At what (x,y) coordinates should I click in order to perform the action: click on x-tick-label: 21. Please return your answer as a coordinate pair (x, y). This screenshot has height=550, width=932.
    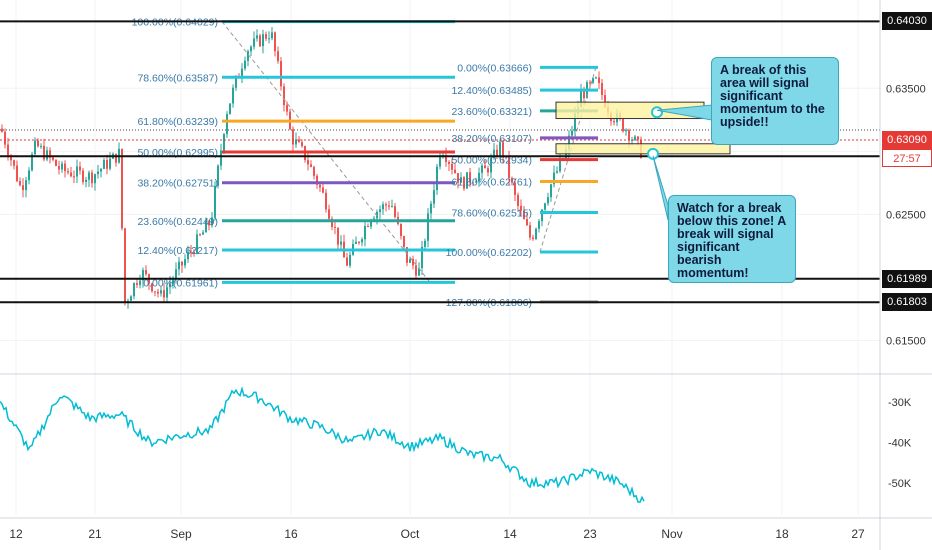
    Looking at the image, I should click on (95, 534).